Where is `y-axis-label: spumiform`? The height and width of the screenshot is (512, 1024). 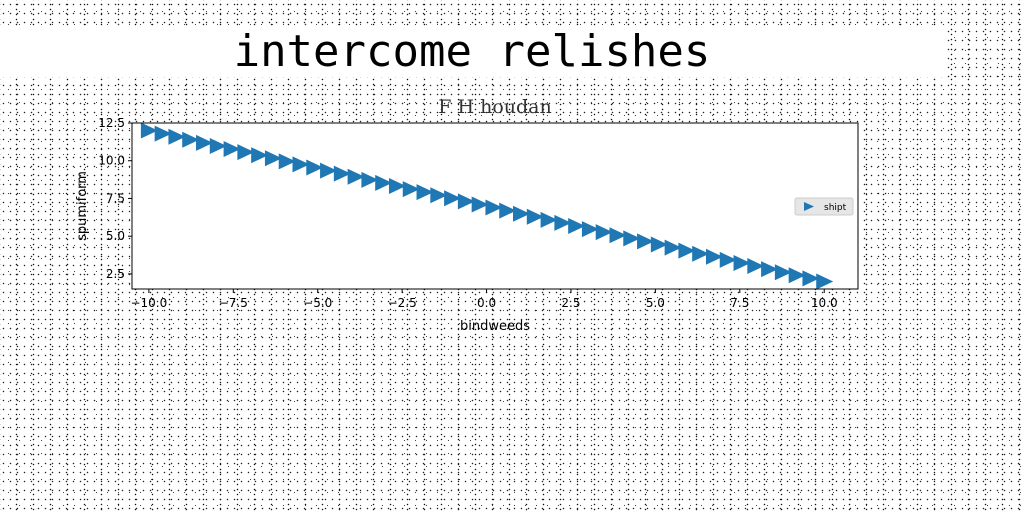 y-axis-label: spumiform is located at coordinates (82, 206).